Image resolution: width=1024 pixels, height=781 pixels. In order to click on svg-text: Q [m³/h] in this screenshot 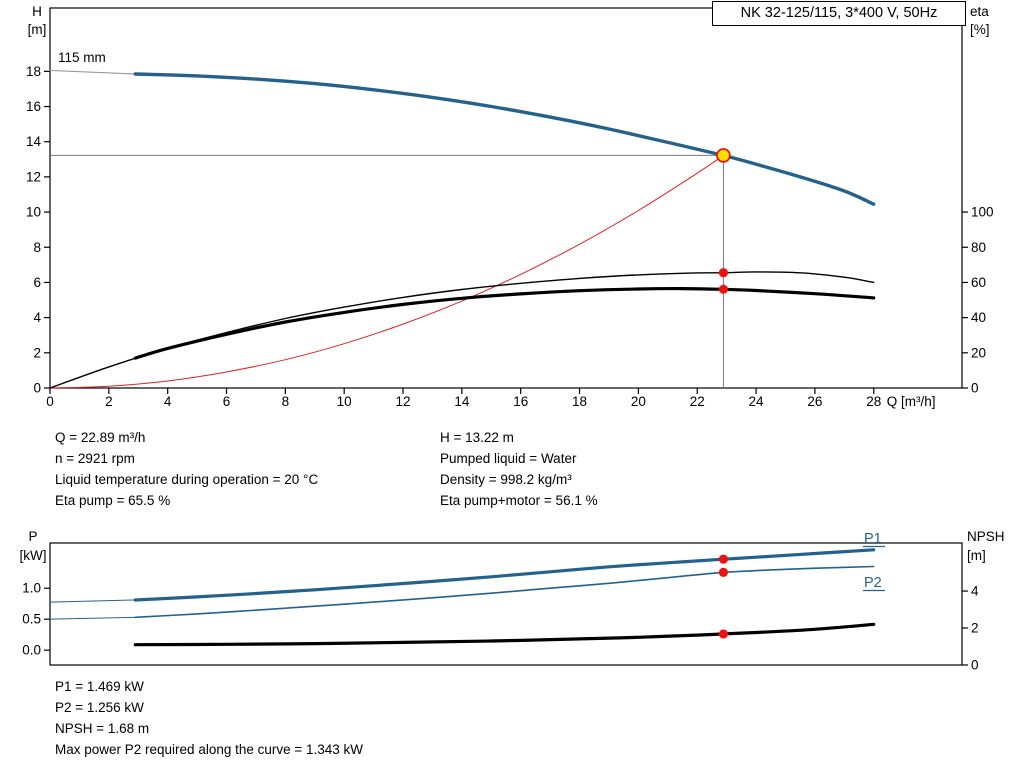, I will do `click(911, 401)`.